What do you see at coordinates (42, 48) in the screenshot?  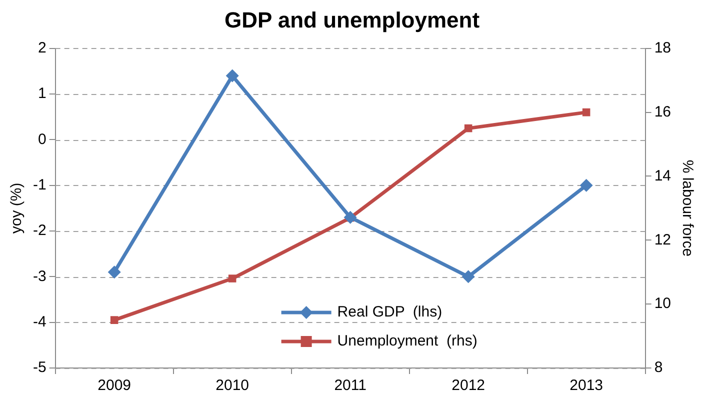 I see `y-tick-label: 2` at bounding box center [42, 48].